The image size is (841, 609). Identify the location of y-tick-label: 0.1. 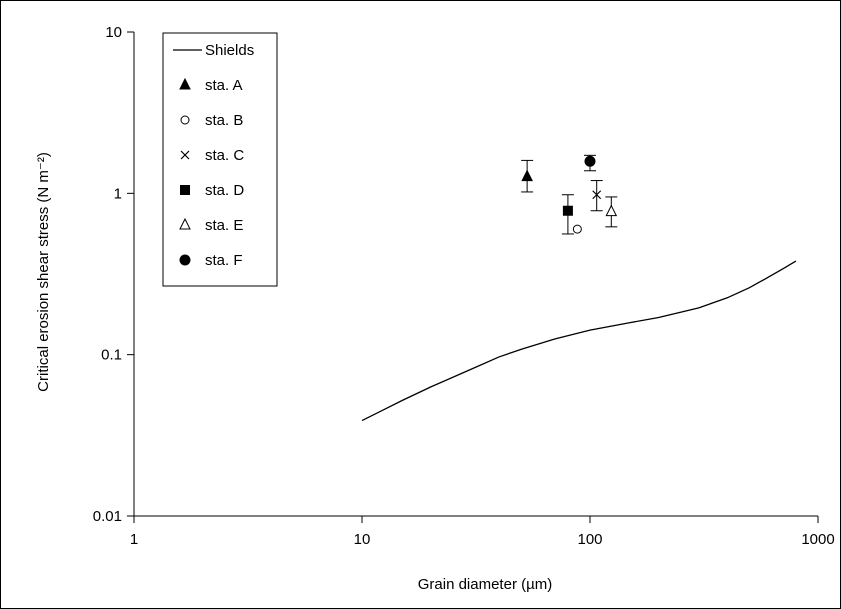
(111, 355).